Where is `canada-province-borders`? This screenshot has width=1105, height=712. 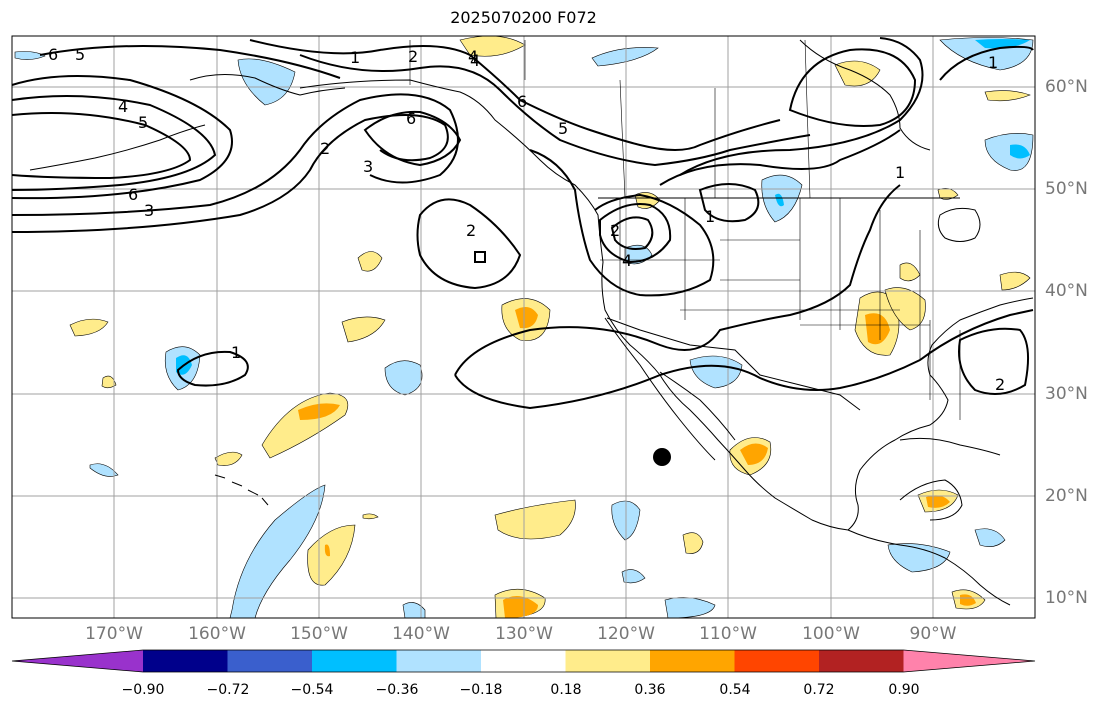
canada-province-borders is located at coordinates (610, 119).